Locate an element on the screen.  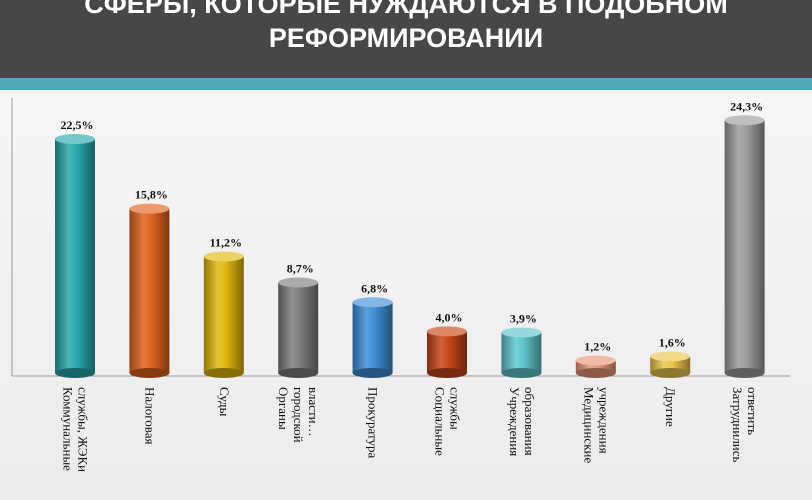
category-label-line: ответить is located at coordinates (752, 411).